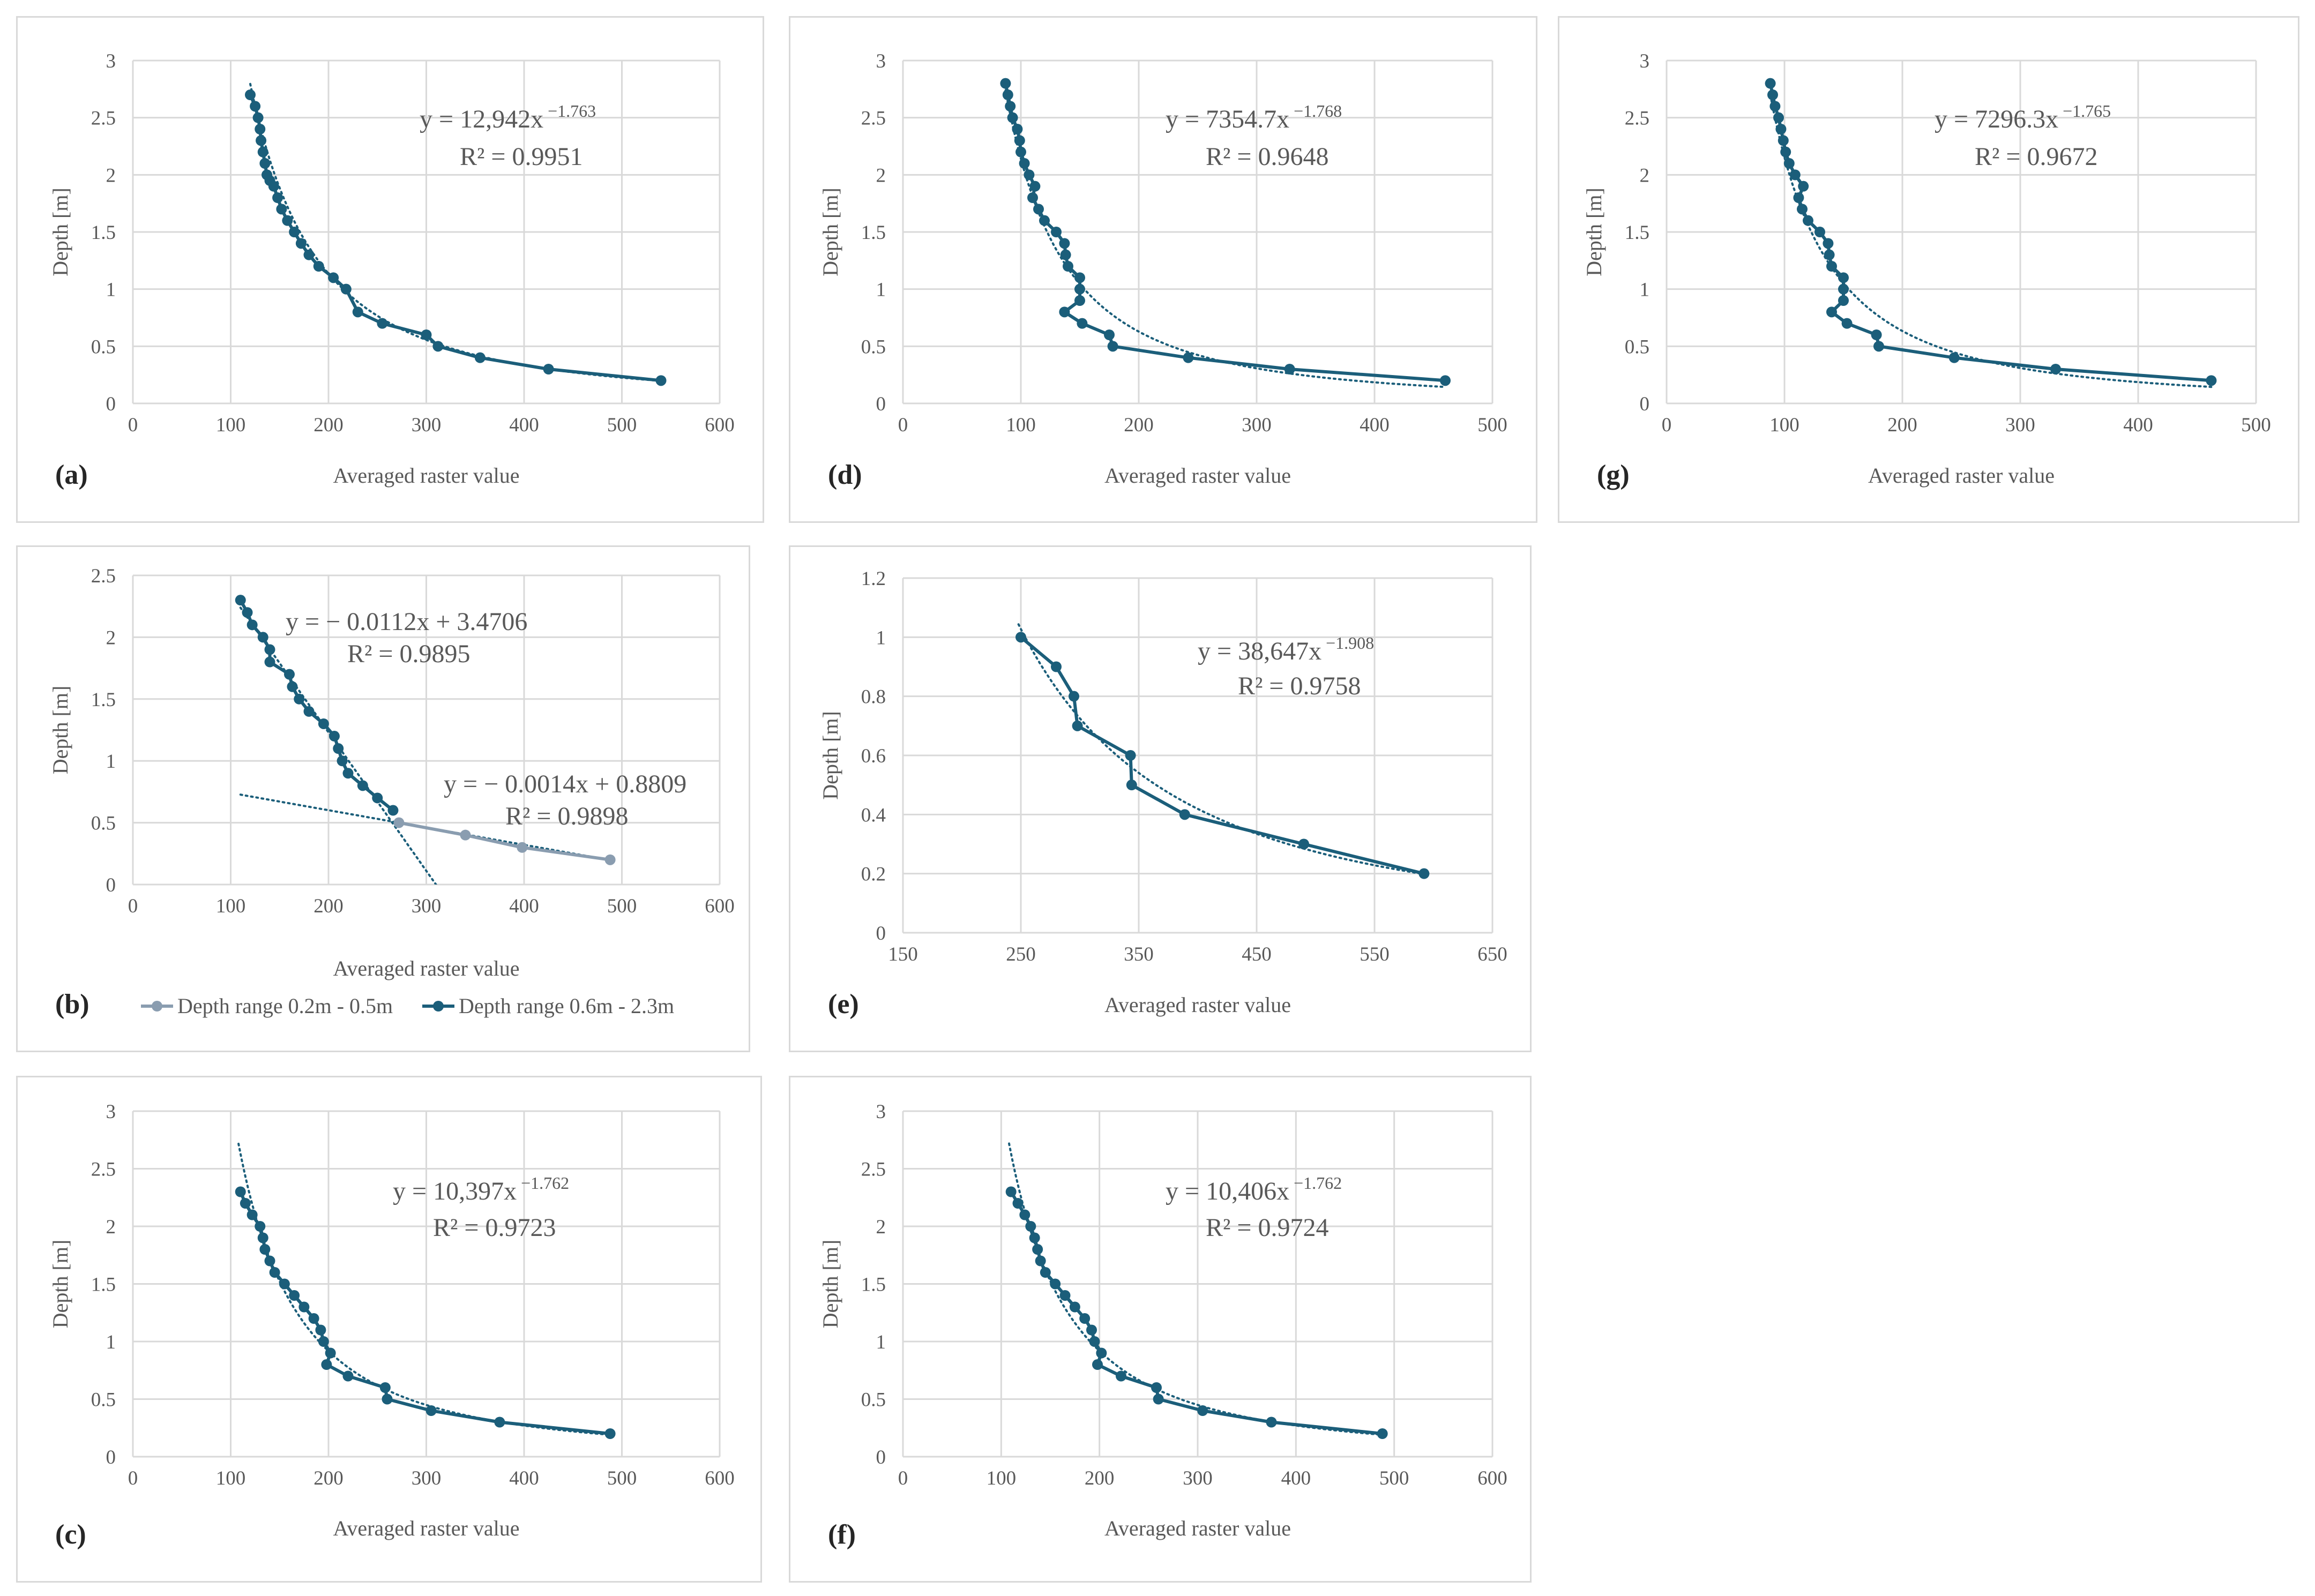  What do you see at coordinates (1267, 1227) in the screenshot?
I see `r-squared: R² = 0.9724` at bounding box center [1267, 1227].